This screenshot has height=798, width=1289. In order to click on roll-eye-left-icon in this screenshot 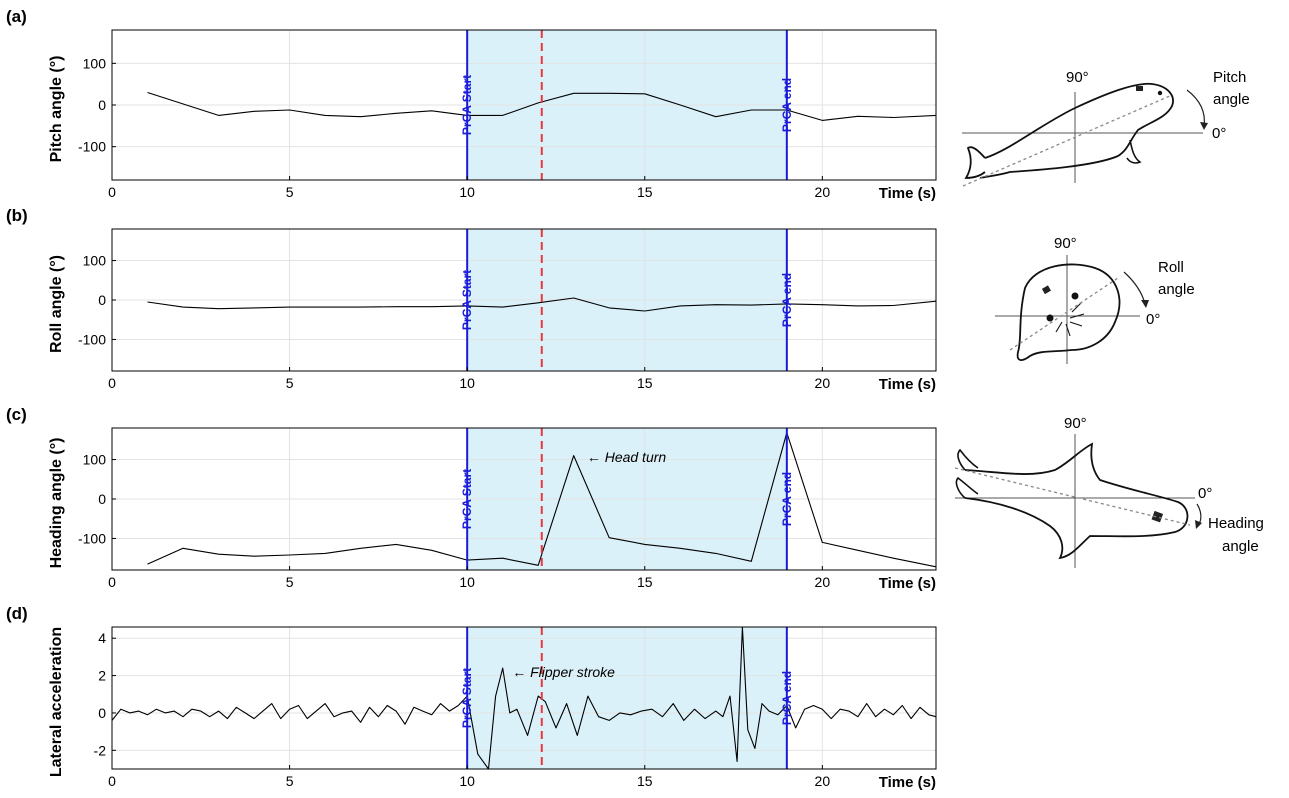, I will do `click(1075, 296)`.